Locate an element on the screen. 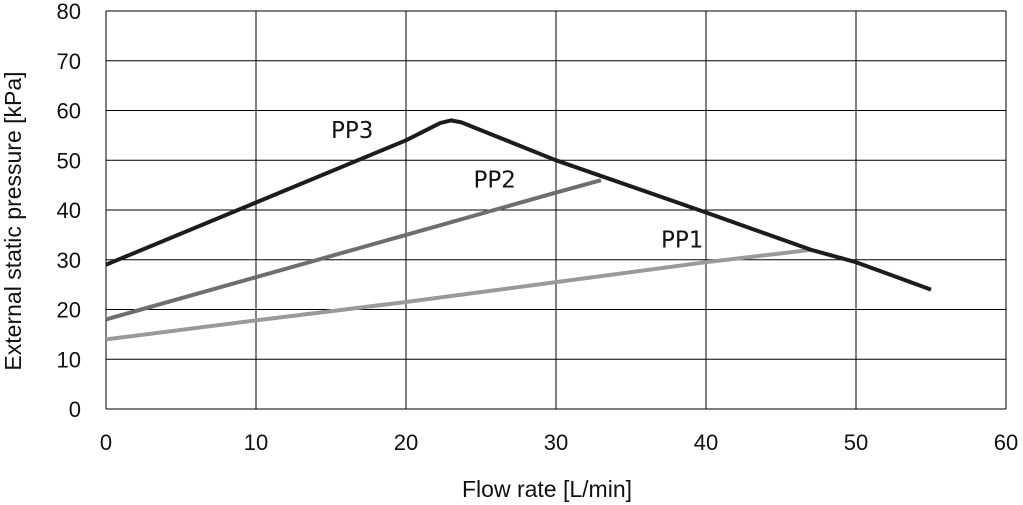 The width and height of the screenshot is (1023, 505). y-tick-label: 0 is located at coordinates (75, 409).